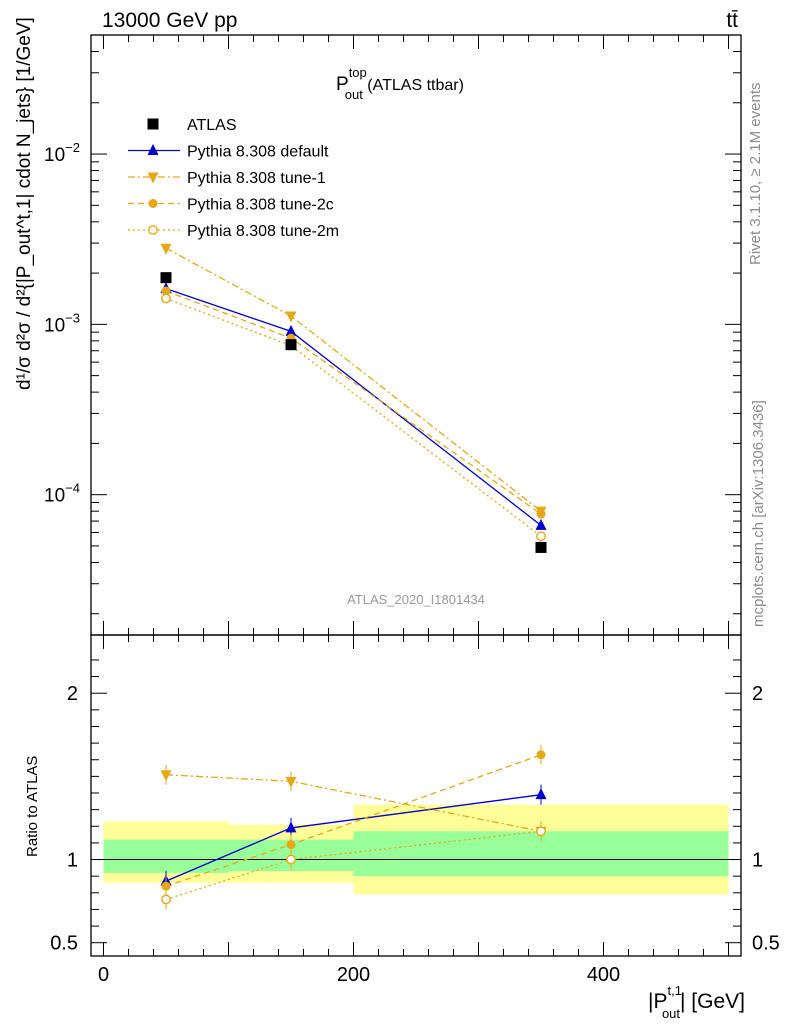 This screenshot has width=786, height=1024. Describe the element at coordinates (103, 975) in the screenshot. I see `x-tick-label: 0` at that location.